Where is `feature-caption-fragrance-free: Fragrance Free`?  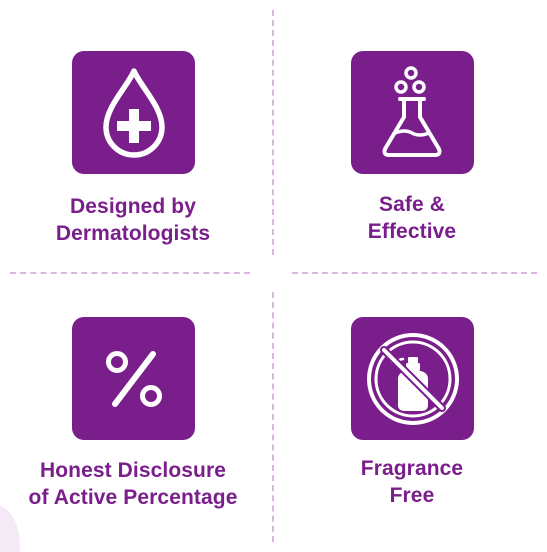 feature-caption-fragrance-free: Fragrance Free is located at coordinates (412, 482).